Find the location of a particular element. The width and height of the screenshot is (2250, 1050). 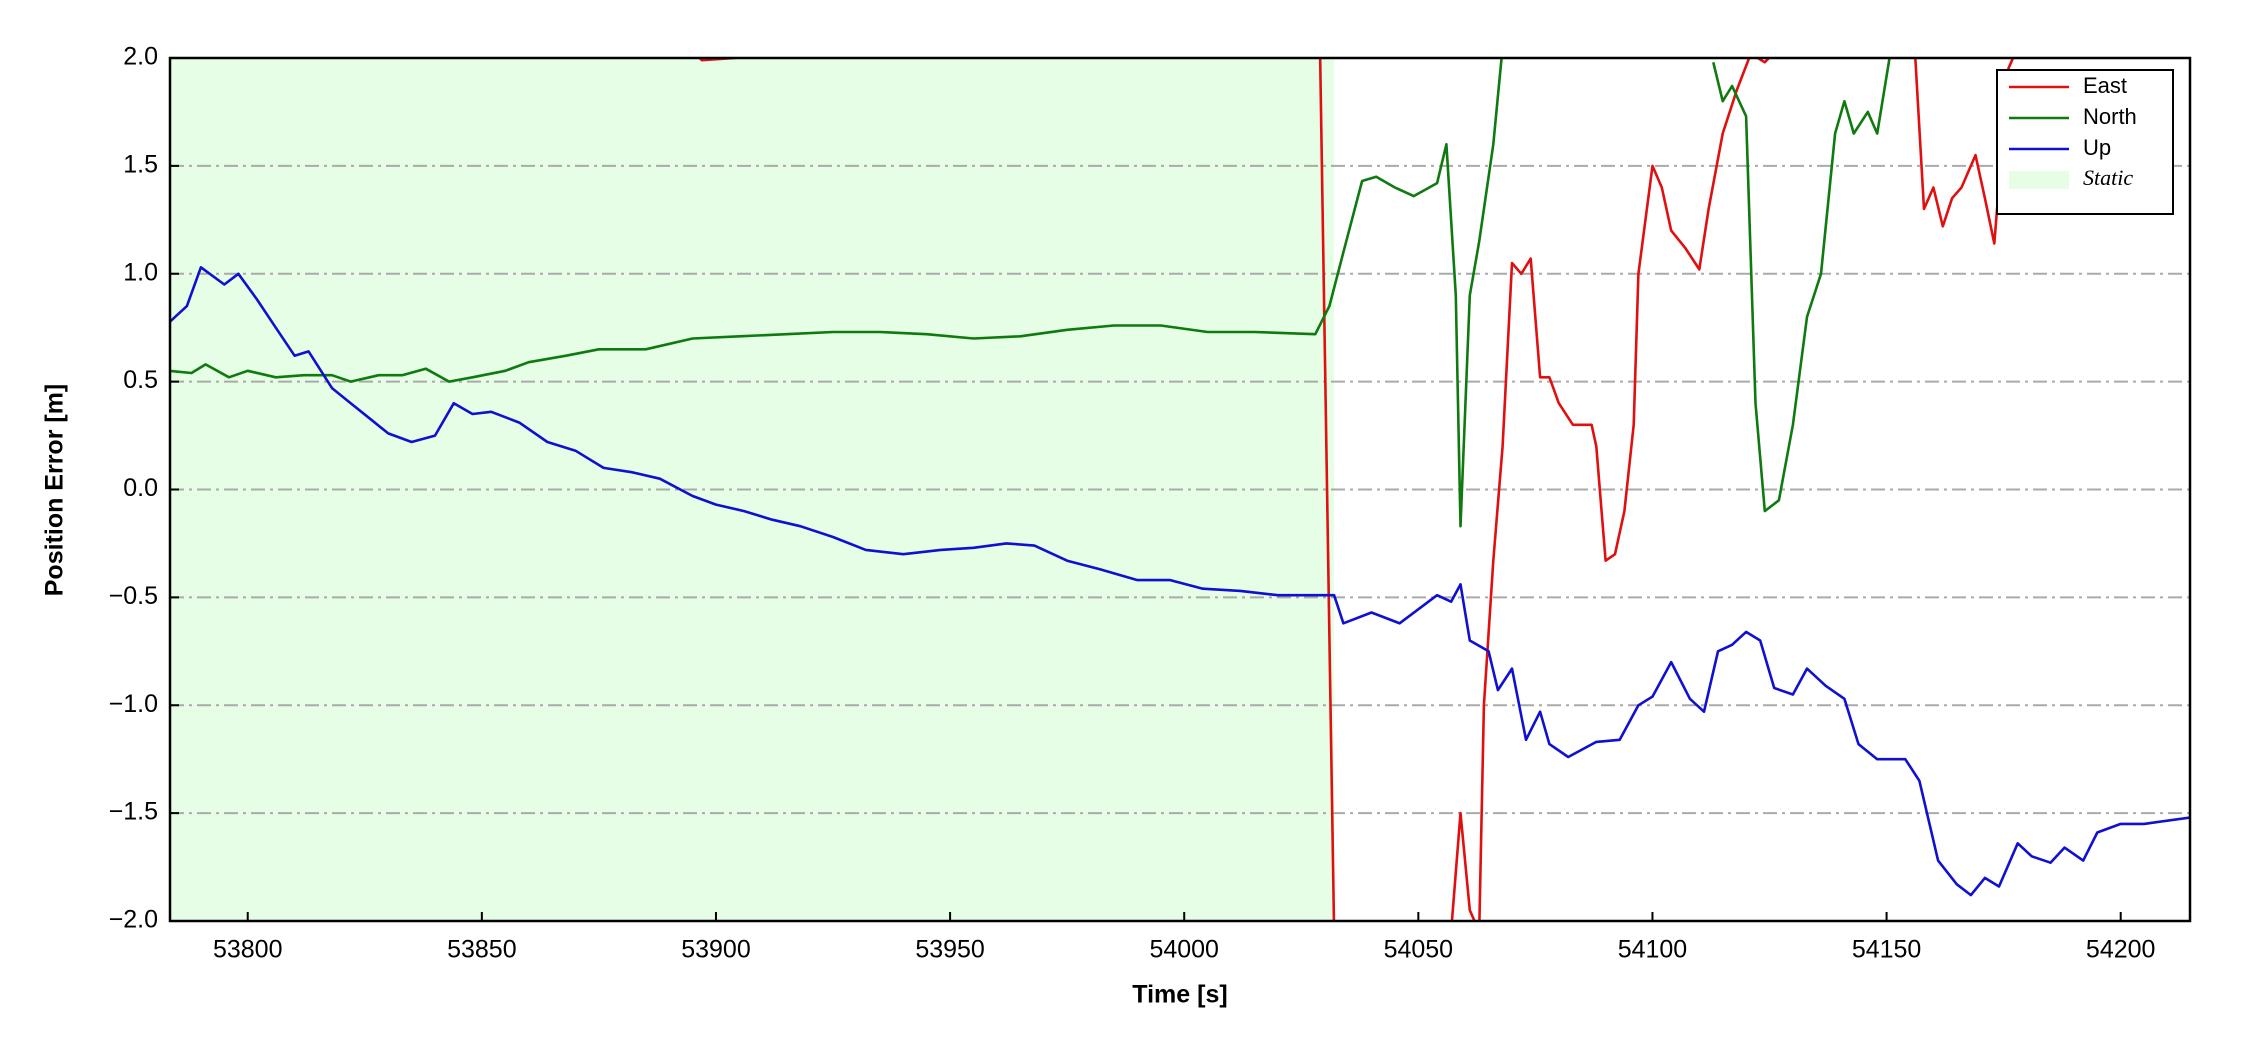

y-axis-label: Position Error [m] is located at coordinates (55, 490).